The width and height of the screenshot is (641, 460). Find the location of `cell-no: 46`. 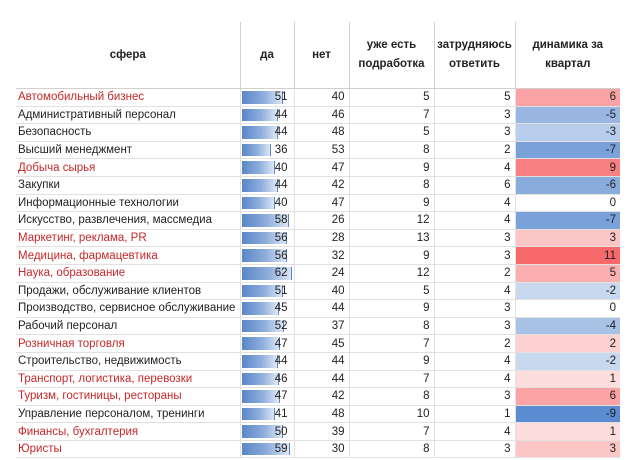

cell-no: 46 is located at coordinates (322, 115).